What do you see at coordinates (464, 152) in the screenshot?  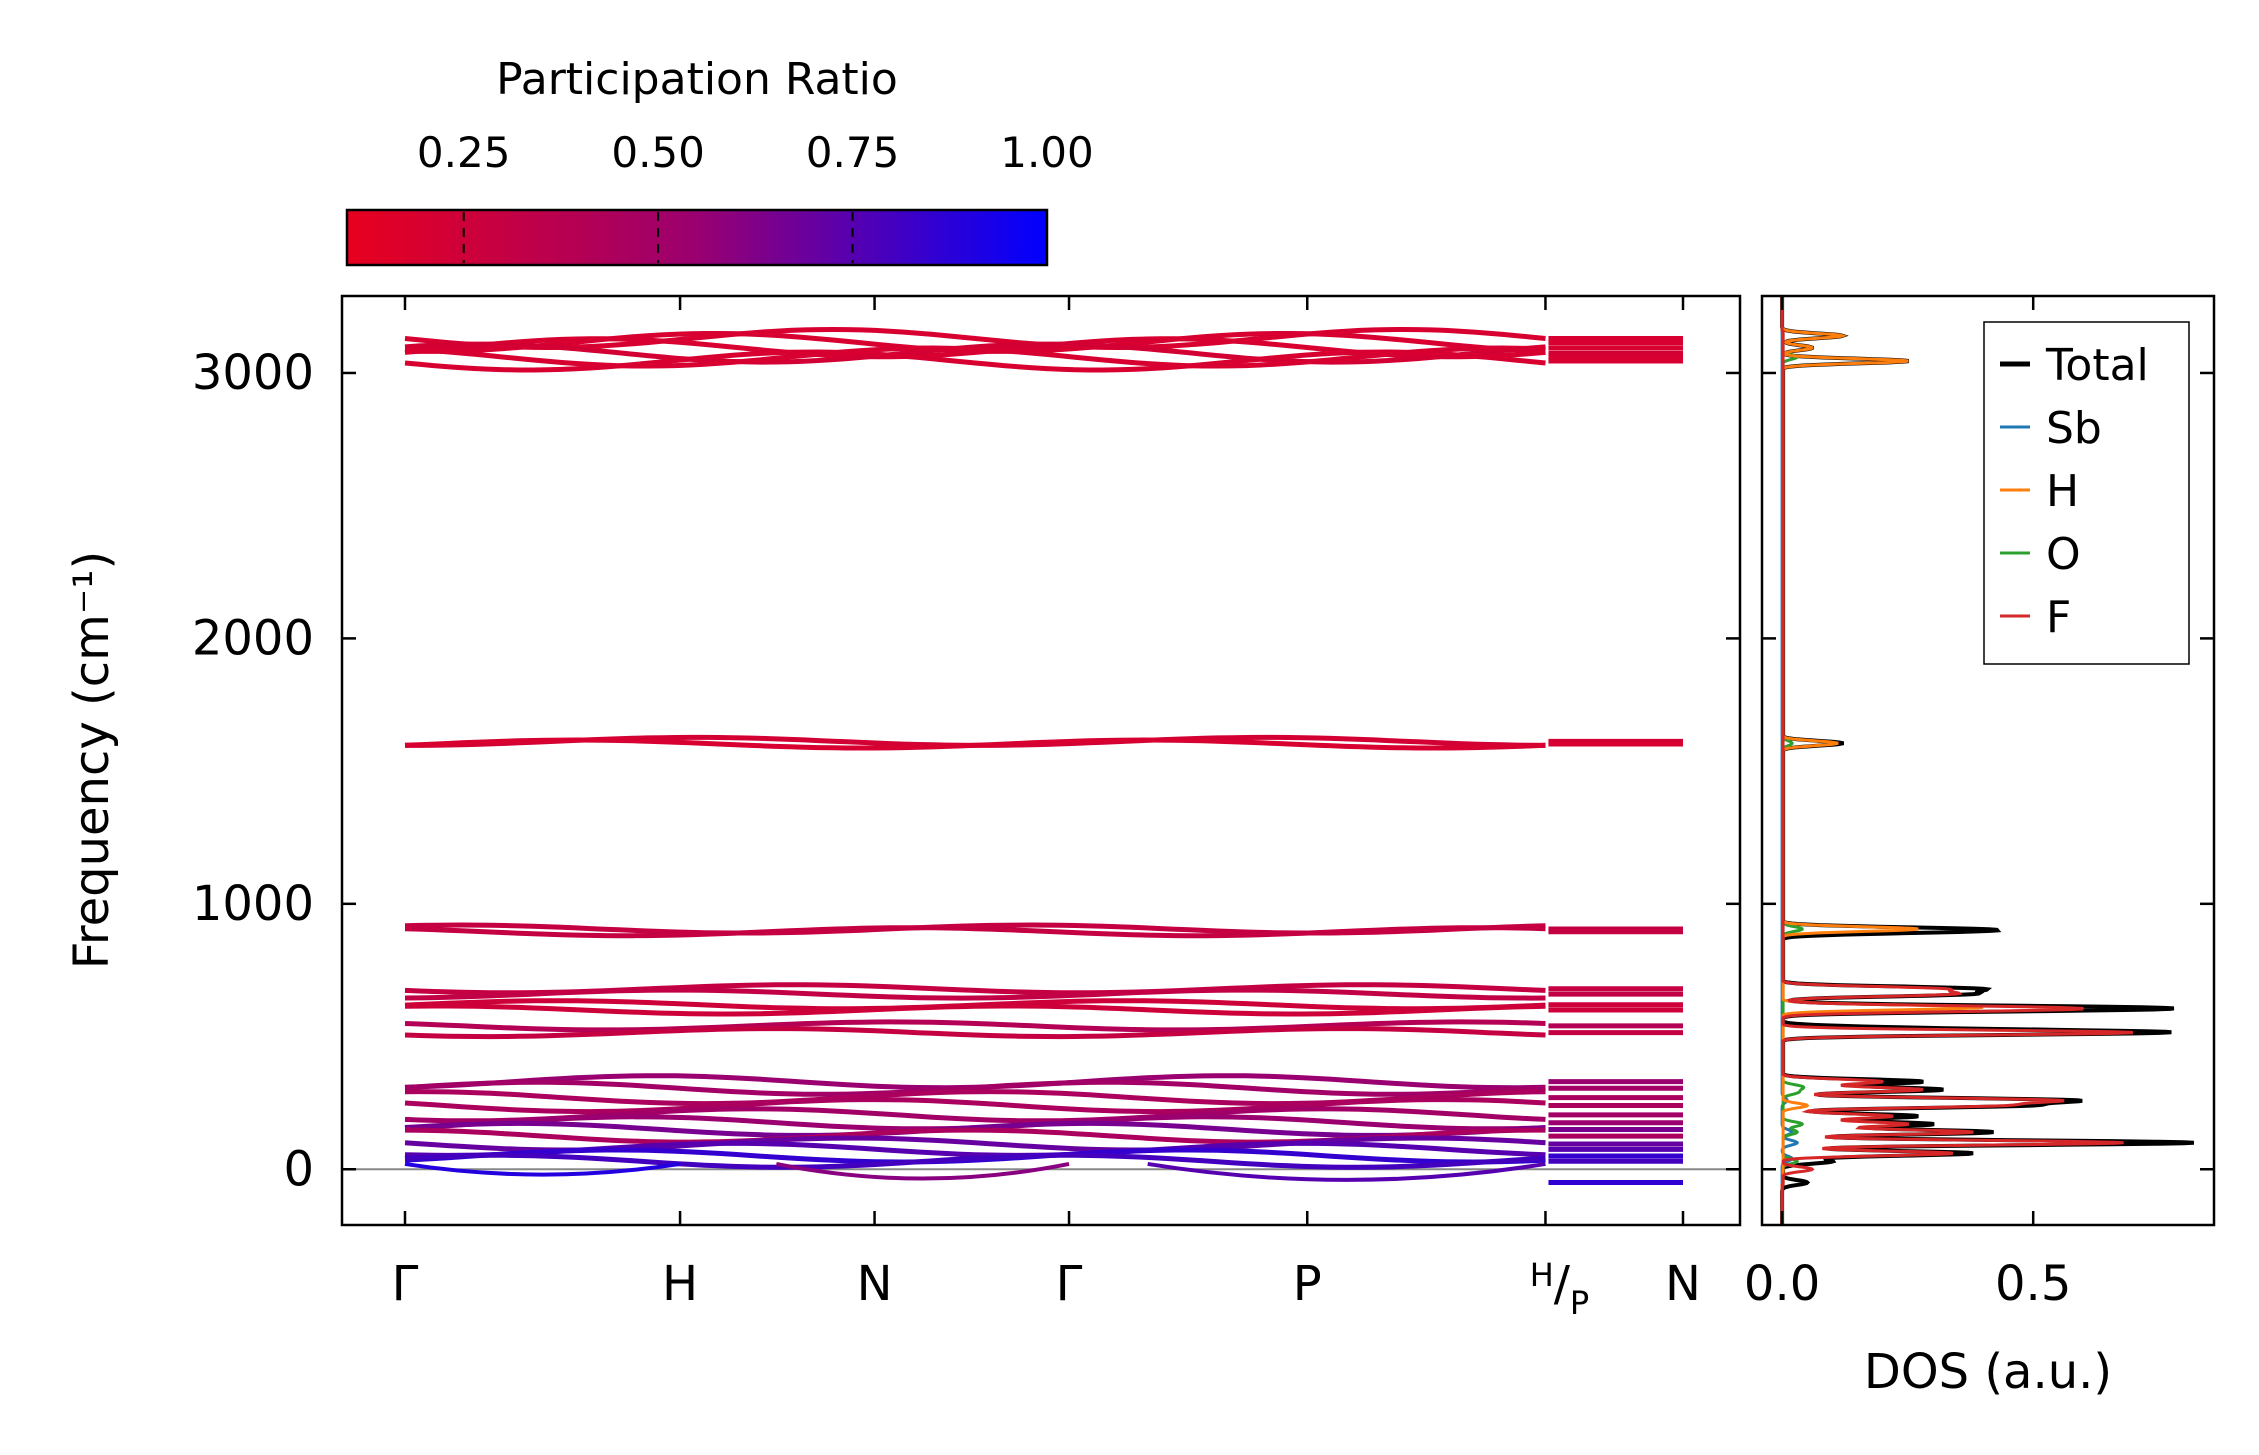 I see `colorbar-tick-label: 0.25` at bounding box center [464, 152].